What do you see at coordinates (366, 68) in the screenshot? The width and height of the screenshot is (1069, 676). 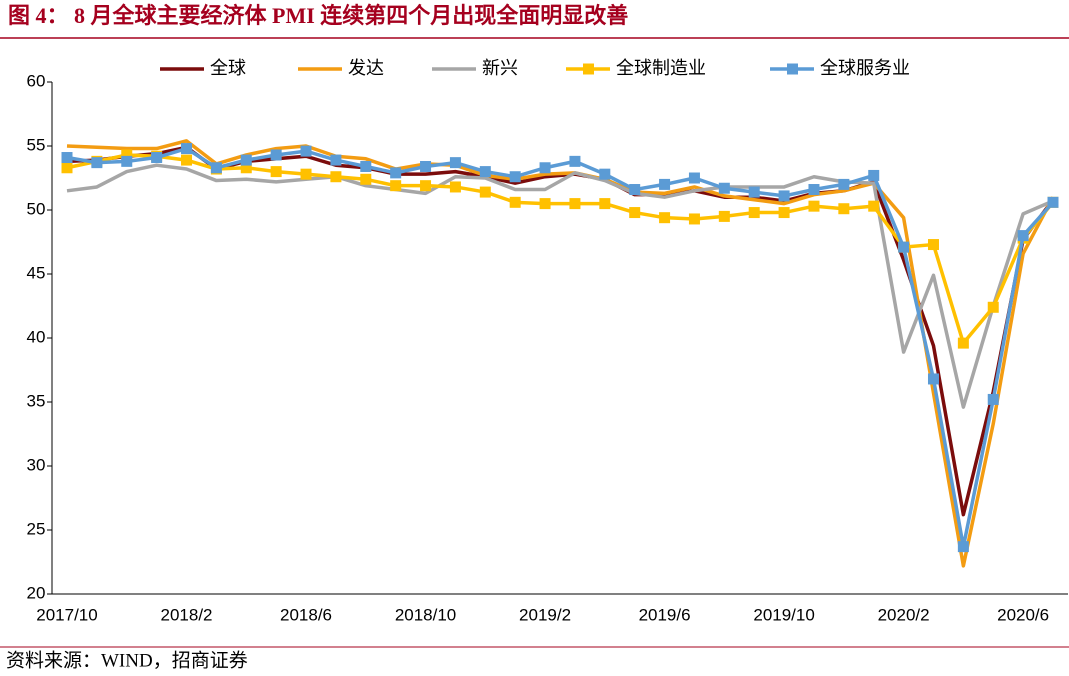 I see `legend-label: 发达` at bounding box center [366, 68].